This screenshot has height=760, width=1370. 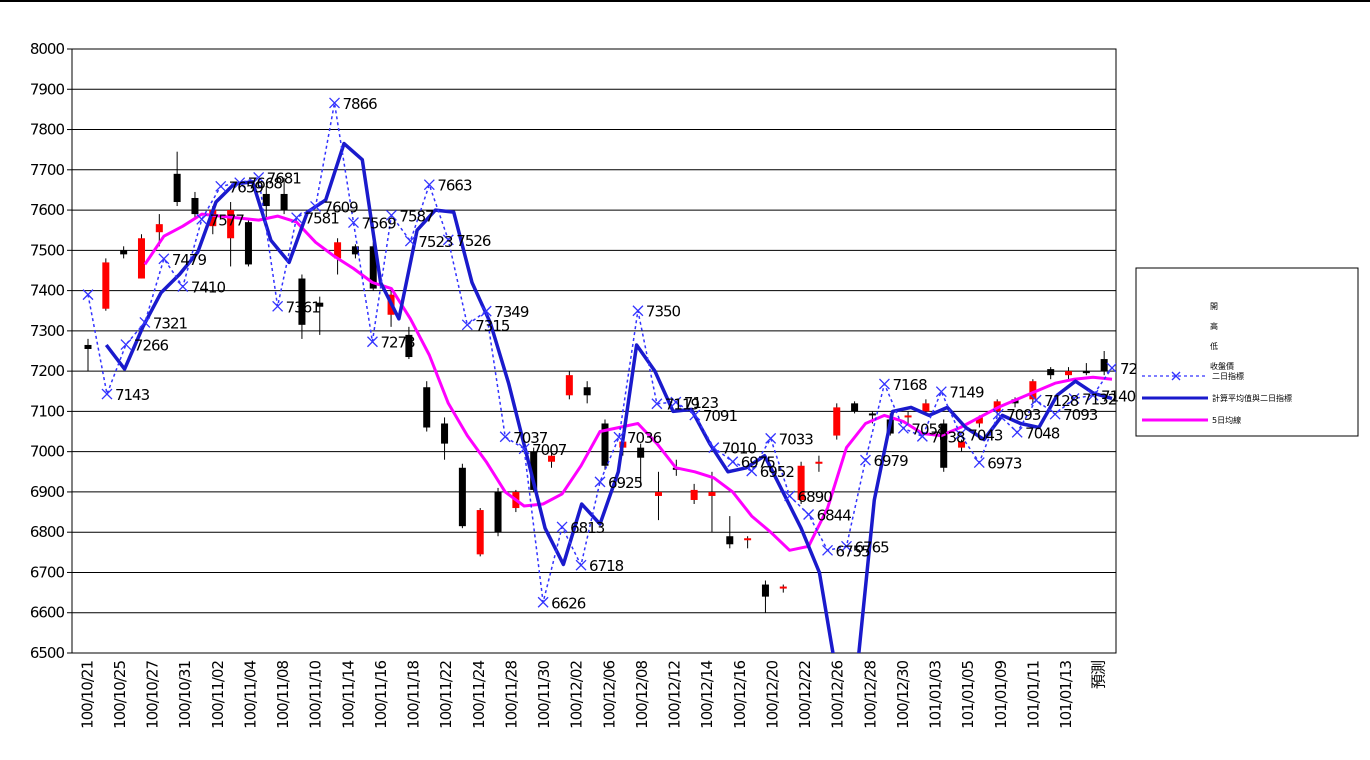 What do you see at coordinates (511, 312) in the screenshot?
I see `data-label: 7349` at bounding box center [511, 312].